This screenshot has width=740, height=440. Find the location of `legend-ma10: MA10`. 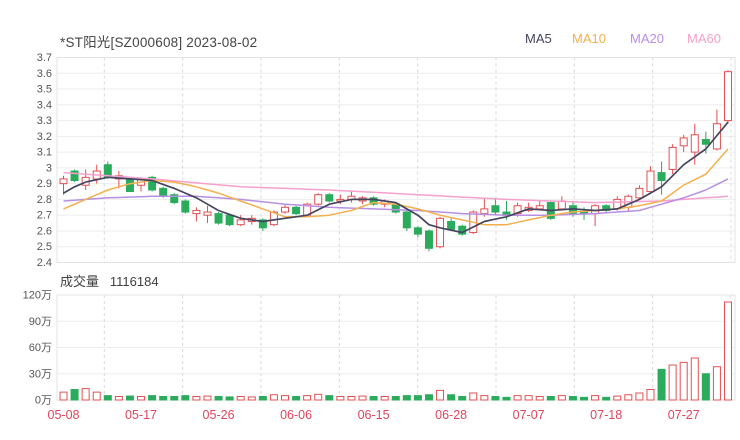

legend-ma10: MA10 is located at coordinates (589, 38).